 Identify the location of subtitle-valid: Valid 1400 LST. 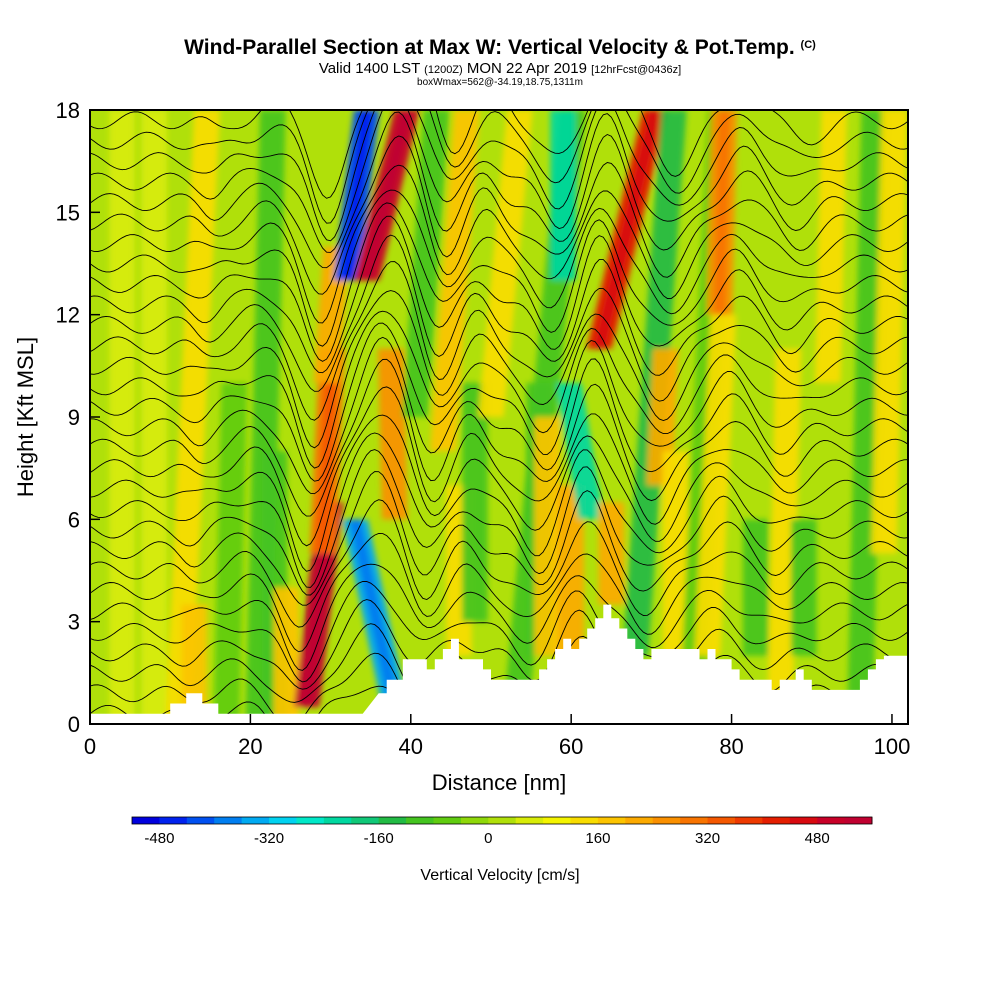
(369, 68).